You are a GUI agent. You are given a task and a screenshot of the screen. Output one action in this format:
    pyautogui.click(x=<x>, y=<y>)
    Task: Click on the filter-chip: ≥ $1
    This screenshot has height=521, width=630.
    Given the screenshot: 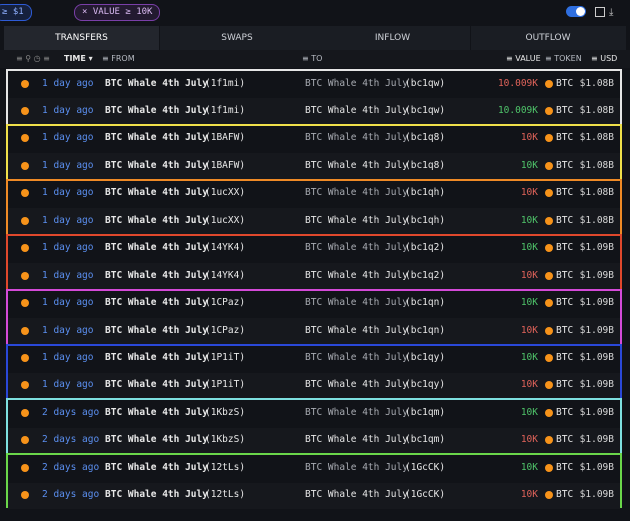 What is the action you would take?
    pyautogui.click(x=16, y=12)
    